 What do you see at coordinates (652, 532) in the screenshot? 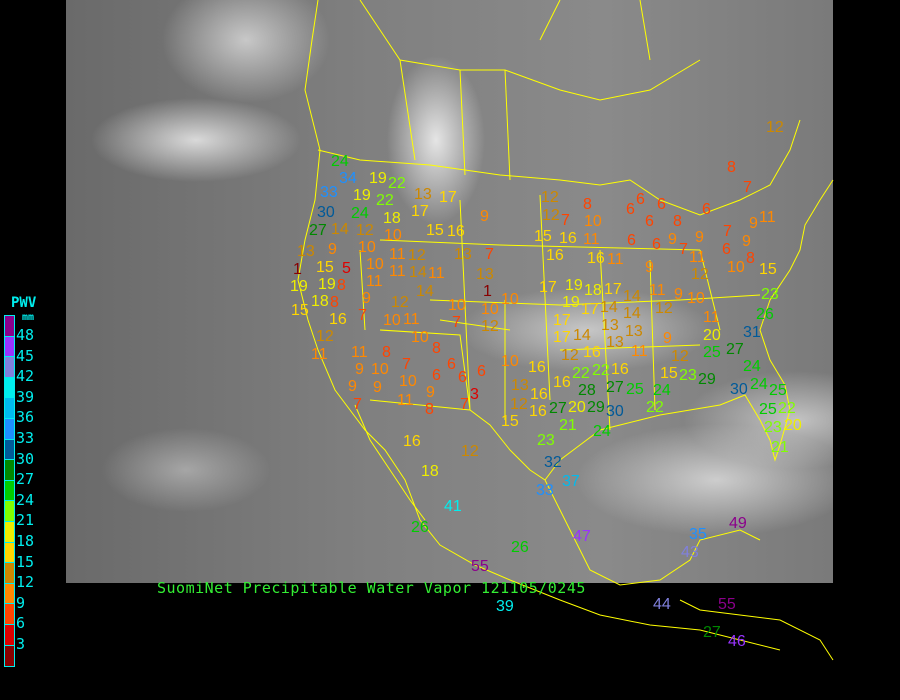
I see `mexico-east-coast` at bounding box center [652, 532].